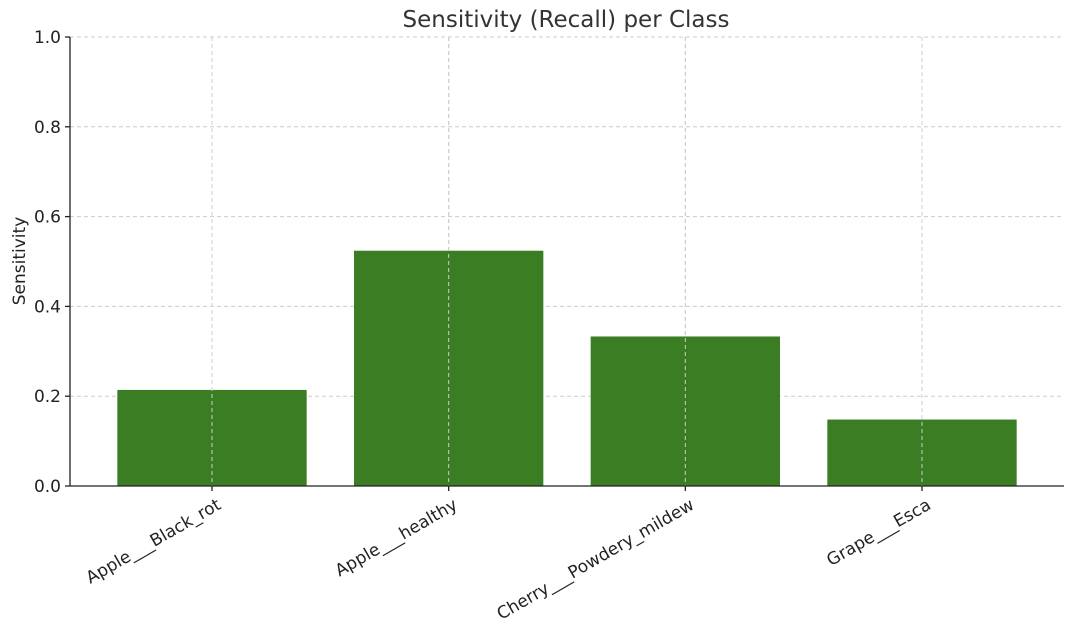 The width and height of the screenshot is (1070, 630). Describe the element at coordinates (47, 397) in the screenshot. I see `y-tick-label: 0.2` at that location.